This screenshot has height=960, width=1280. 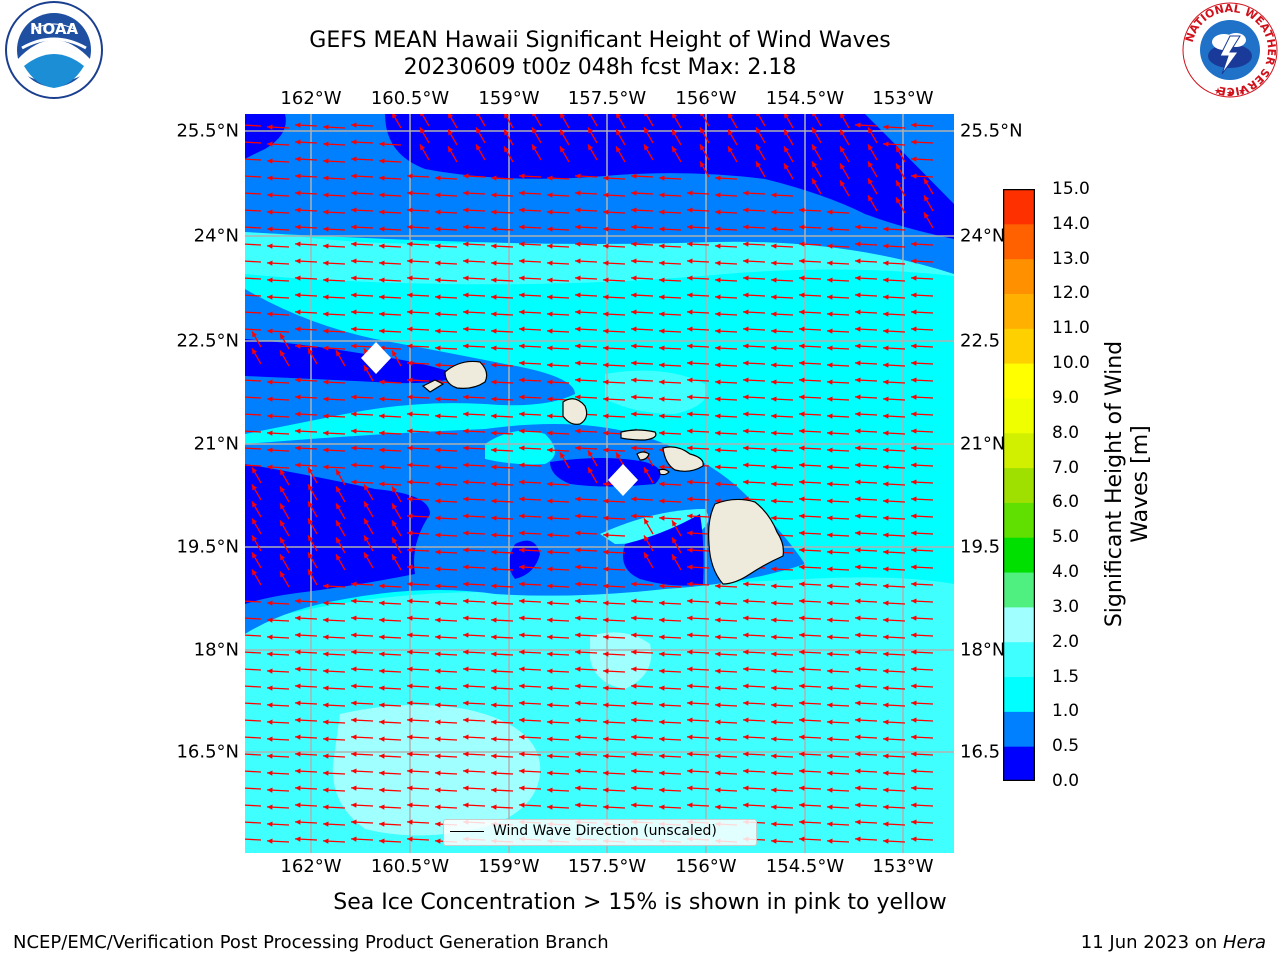 I want to click on left-lat-label: 22.5°N, so click(x=207, y=341).